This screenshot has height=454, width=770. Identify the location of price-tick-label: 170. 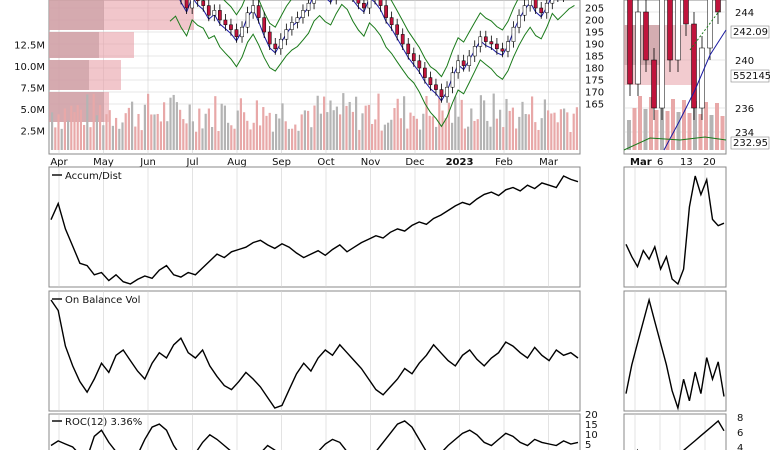
(594, 93).